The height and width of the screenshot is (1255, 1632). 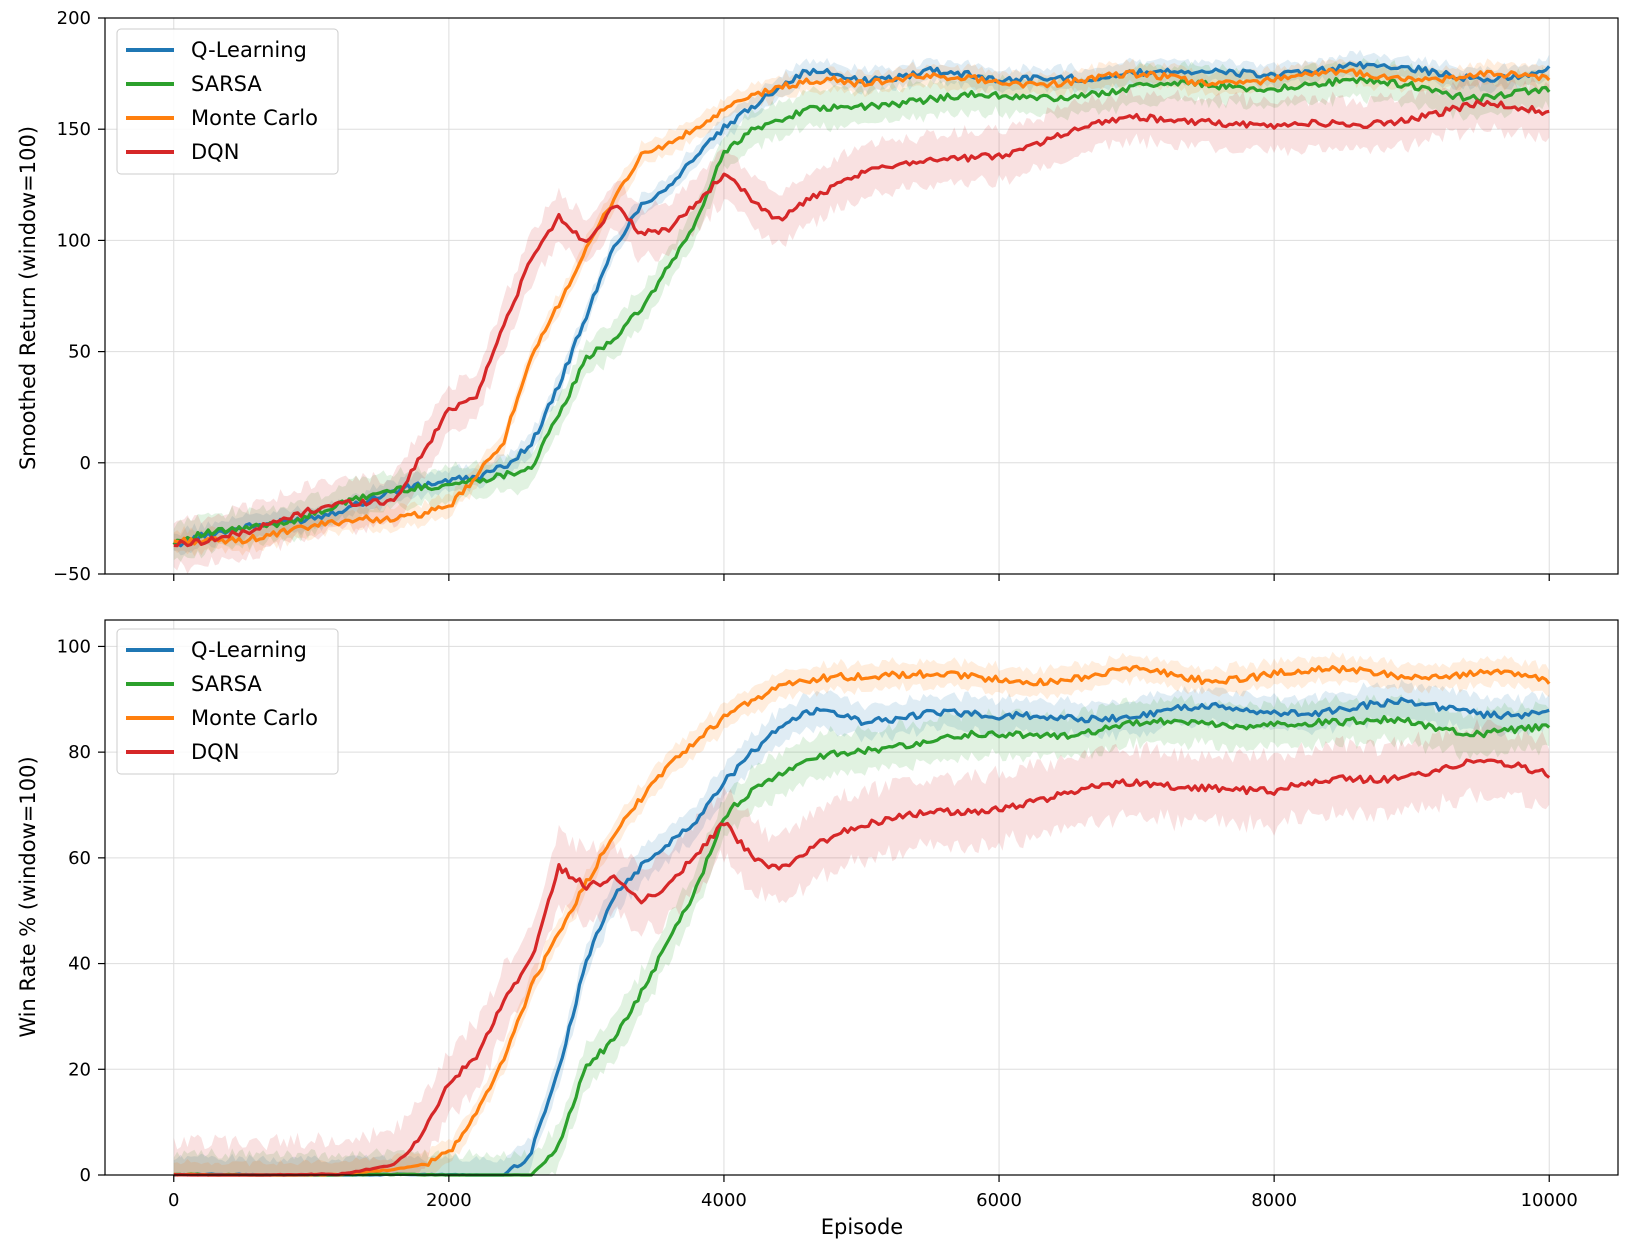 I want to click on return-y-axis-label: Smoothed Return (window=100), so click(x=28, y=298).